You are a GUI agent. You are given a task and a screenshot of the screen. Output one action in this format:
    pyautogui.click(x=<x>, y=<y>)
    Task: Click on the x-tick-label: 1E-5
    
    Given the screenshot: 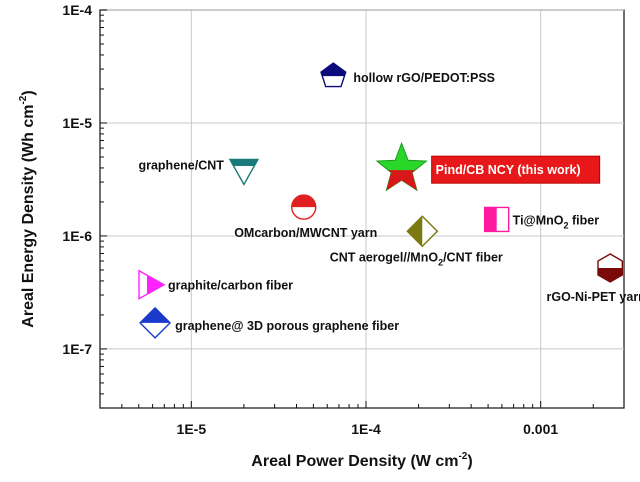 What is the action you would take?
    pyautogui.click(x=192, y=429)
    